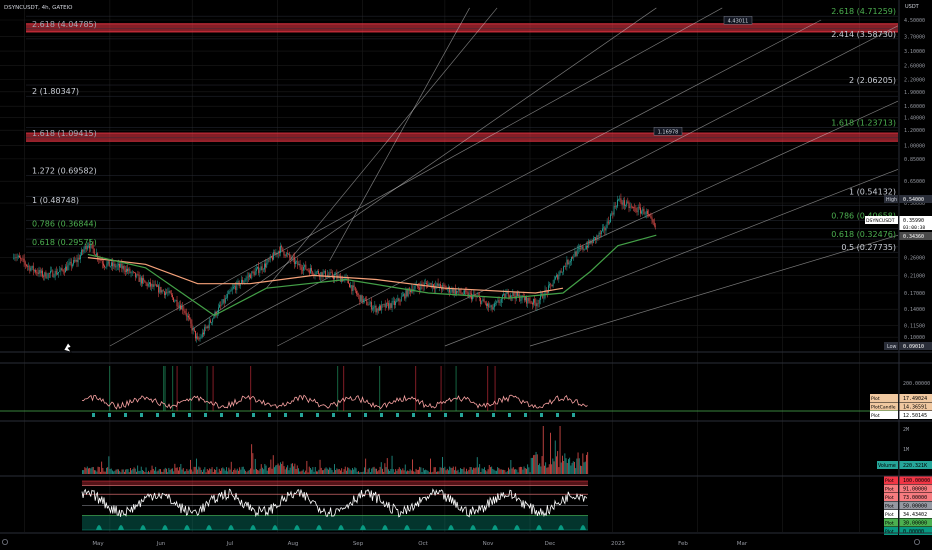  I want to click on settings-gear-icon, so click(5, 542).